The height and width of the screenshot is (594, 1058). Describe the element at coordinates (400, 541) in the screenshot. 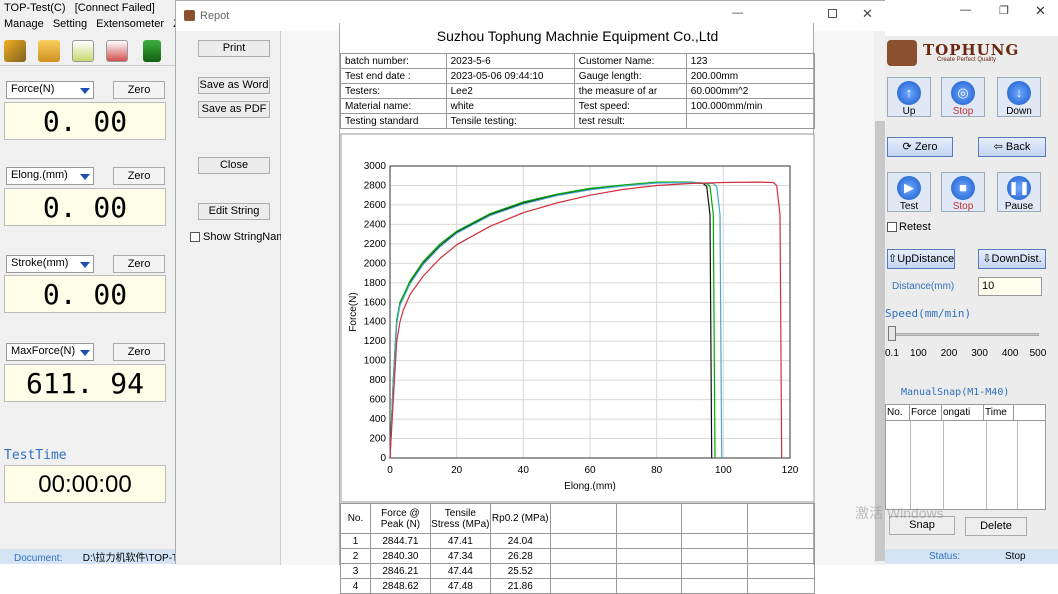

I see `results-cell: 2844.71` at that location.